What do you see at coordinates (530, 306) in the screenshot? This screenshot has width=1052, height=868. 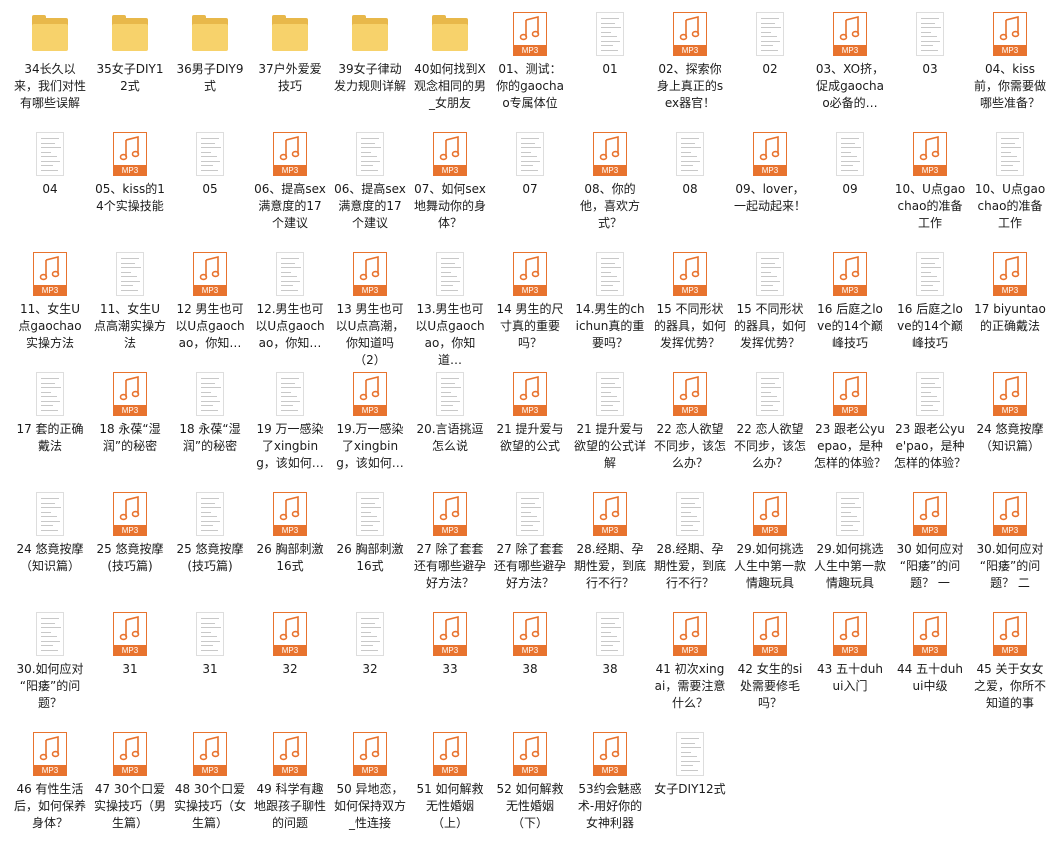 I see `file-item: MP3 14 男生的尺寸真的重要吗？` at bounding box center [530, 306].